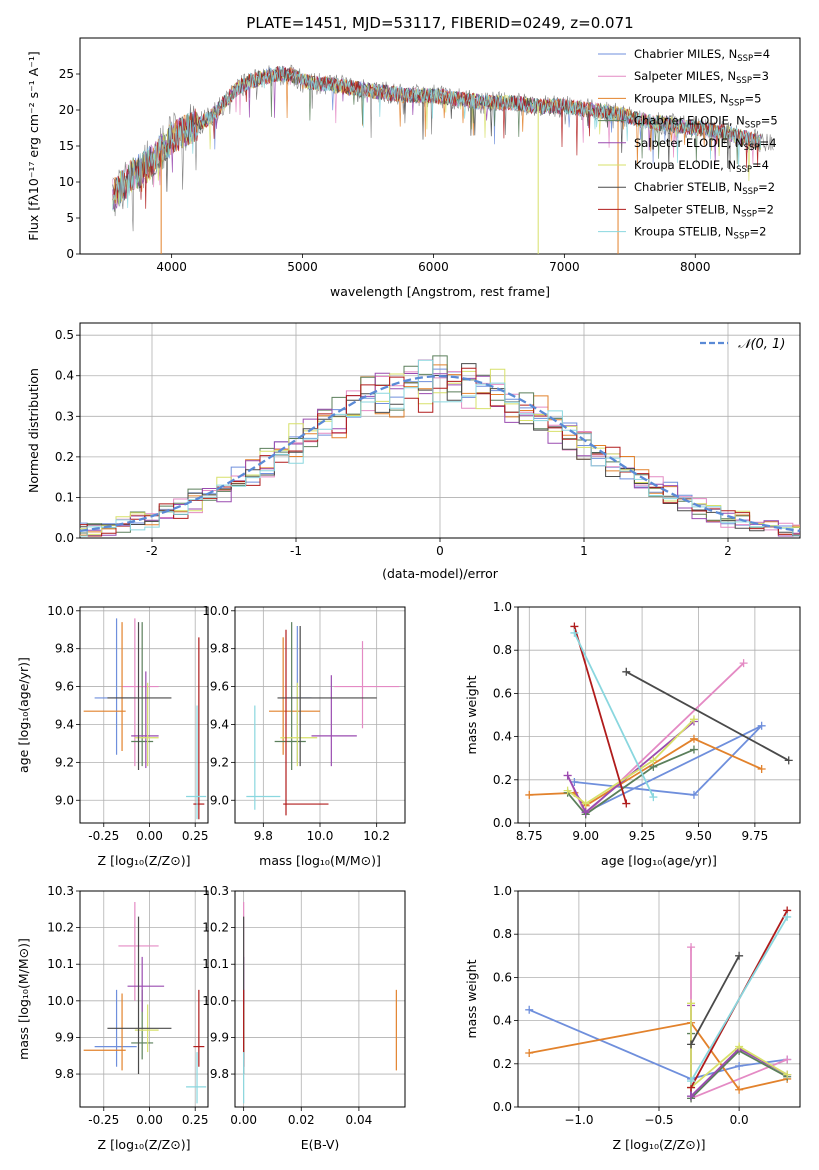  What do you see at coordinates (367, 685) in the screenshot?
I see `errorbar-point-salpeter-miles` at bounding box center [367, 685].